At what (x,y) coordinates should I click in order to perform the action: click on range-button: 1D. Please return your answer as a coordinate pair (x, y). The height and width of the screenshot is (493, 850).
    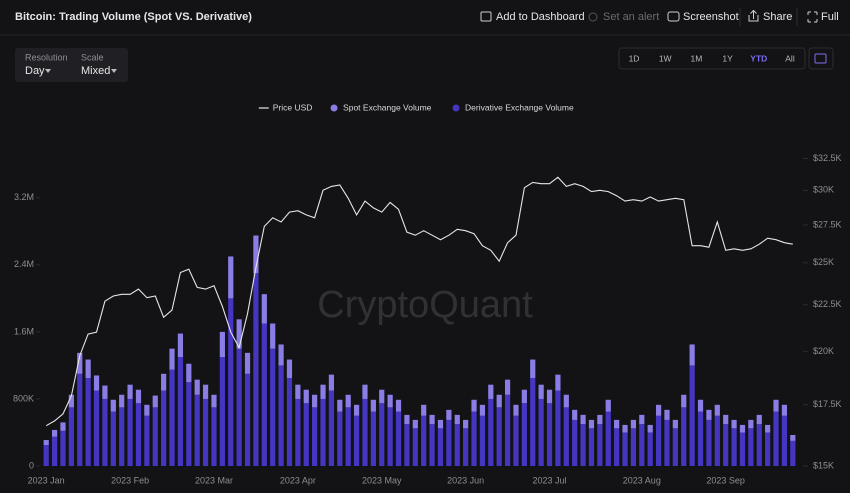
    Looking at the image, I should click on (634, 58).